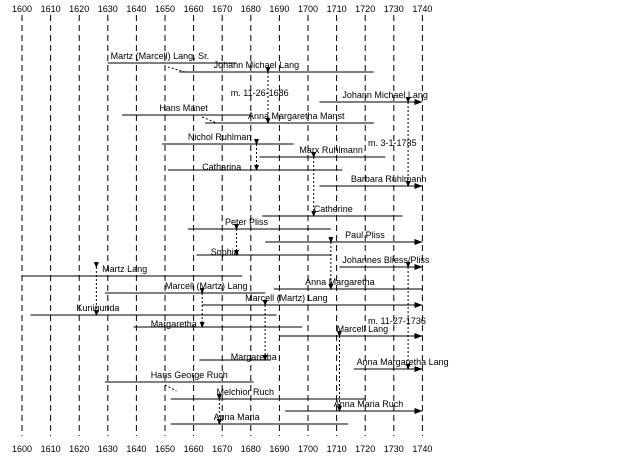  I want to click on person-label: Melchior Ruch, so click(245, 392).